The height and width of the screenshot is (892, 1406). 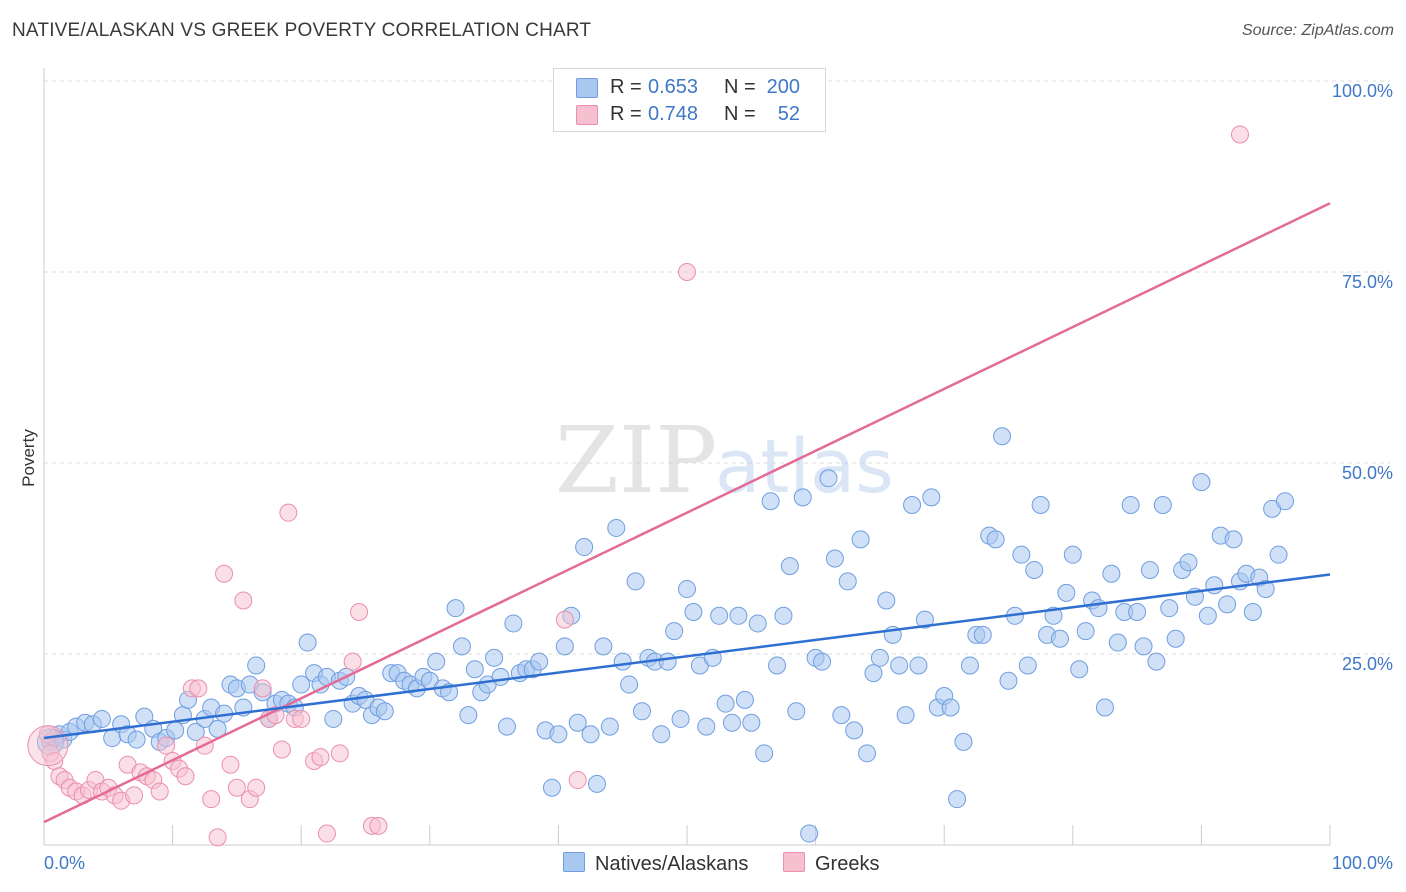 I want to click on y-tick-label: 50.0%, so click(x=1367, y=473).